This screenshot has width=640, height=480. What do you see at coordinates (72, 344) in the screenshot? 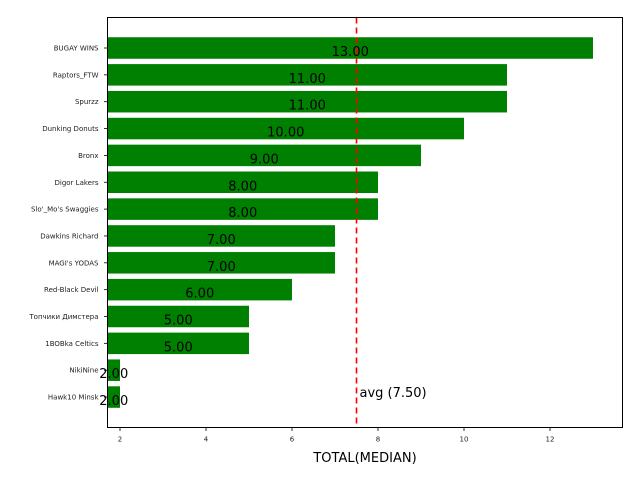
I see `y-tick-label: 1BOBka Celtics` at bounding box center [72, 344].